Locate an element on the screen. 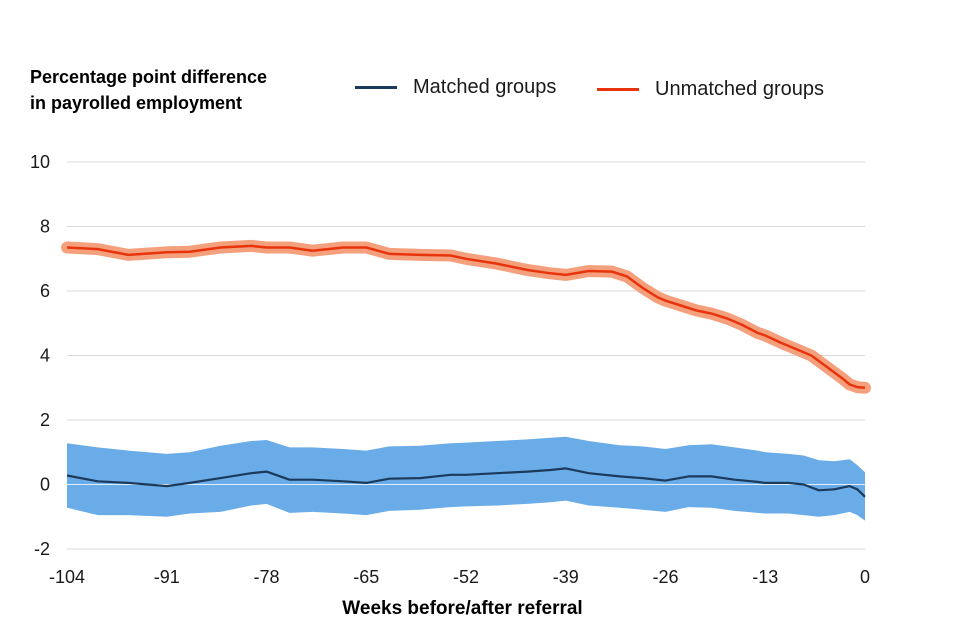 This screenshot has width=960, height=640. x-tick-label: -13 is located at coordinates (765, 577).